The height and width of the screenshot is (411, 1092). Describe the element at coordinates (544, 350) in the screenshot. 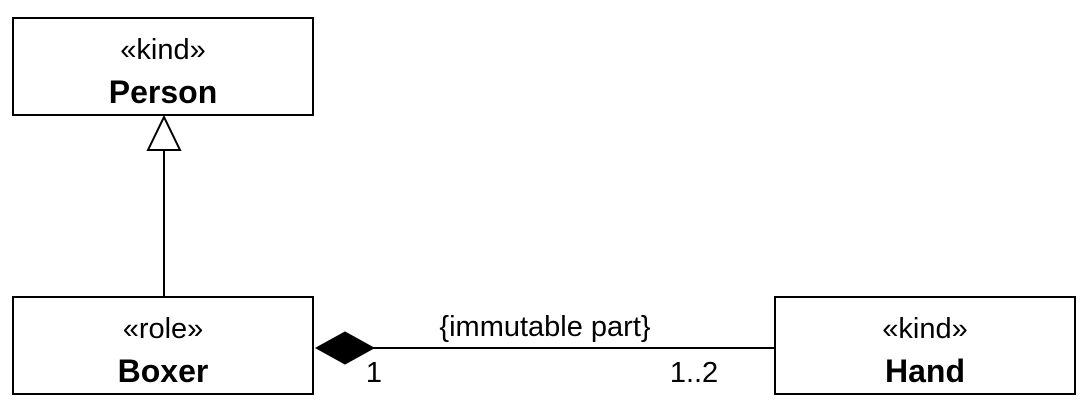

I see `composition-boxer-hand: {immutable part} 1 1..2` at that location.